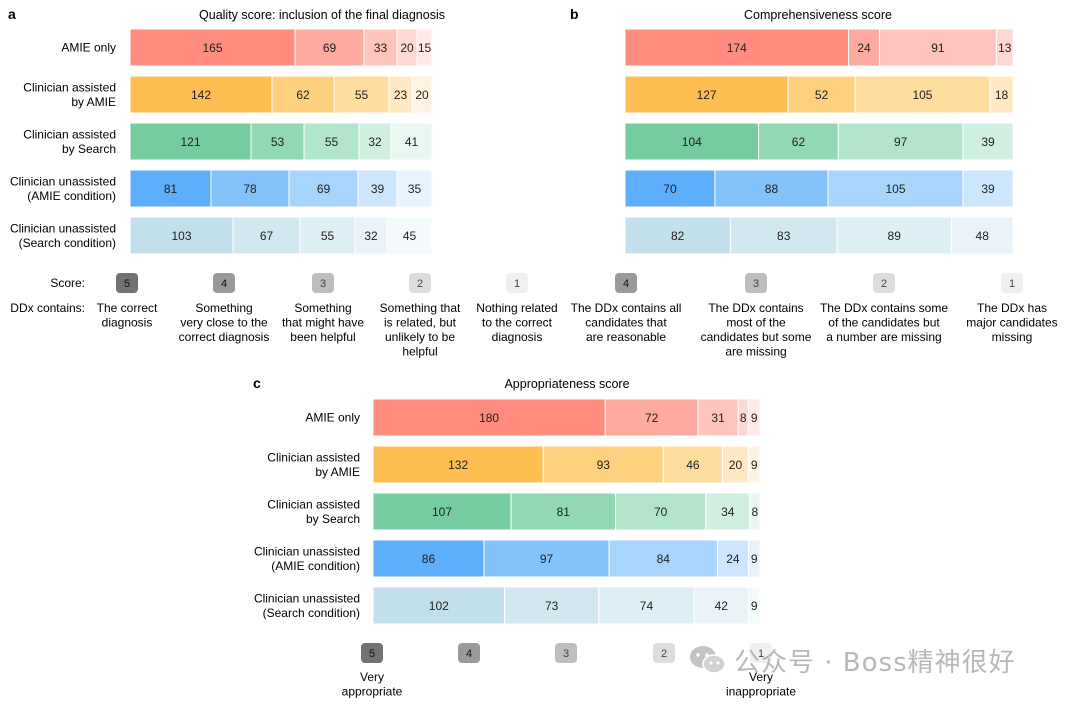 This screenshot has width=1080, height=711. What do you see at coordinates (311, 613) in the screenshot?
I see `row-label: (Search condition)` at bounding box center [311, 613].